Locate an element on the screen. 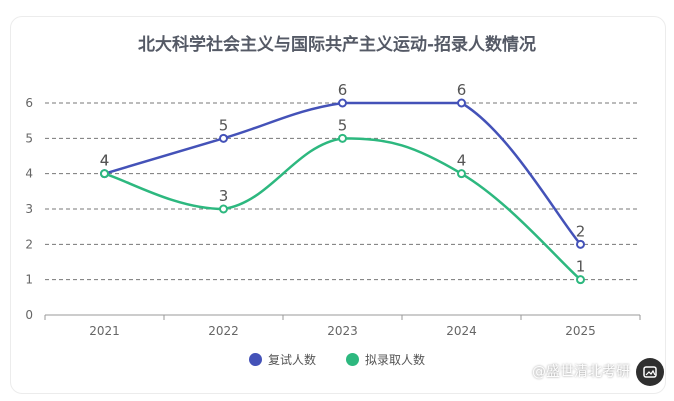 This screenshot has width=674, height=401. legend-label-1: 拟录取人数 is located at coordinates (395, 360).